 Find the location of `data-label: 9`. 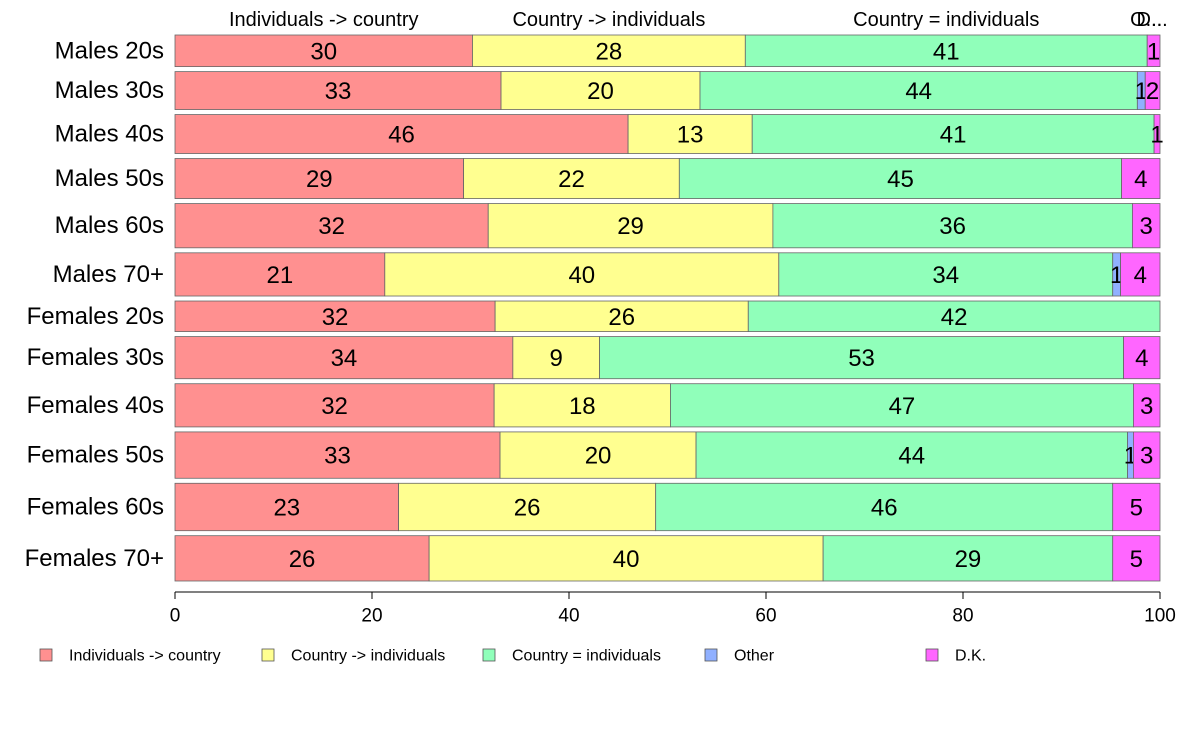

data-label: 9 is located at coordinates (556, 358).